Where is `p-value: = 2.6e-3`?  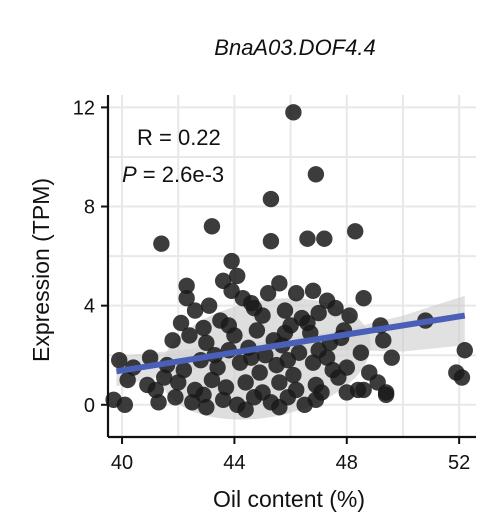
p-value: = 2.6e-3 is located at coordinates (180, 174).